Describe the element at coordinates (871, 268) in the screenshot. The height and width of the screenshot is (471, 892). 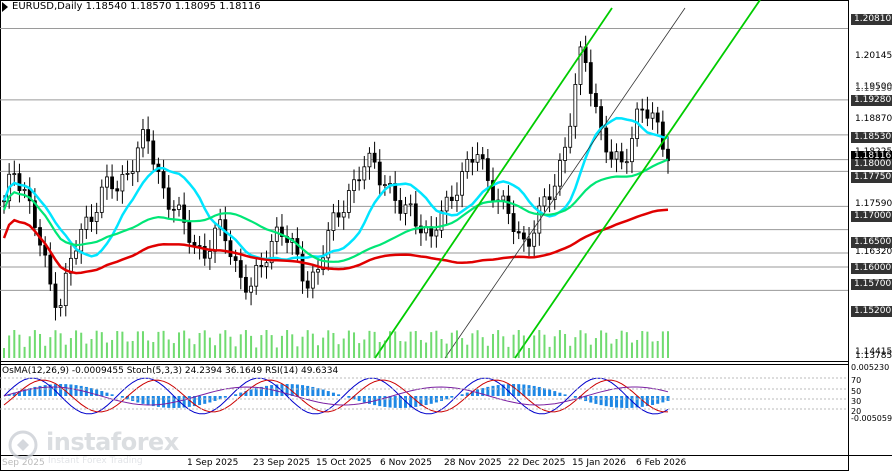
I see `level-label: 1.16000` at that location.